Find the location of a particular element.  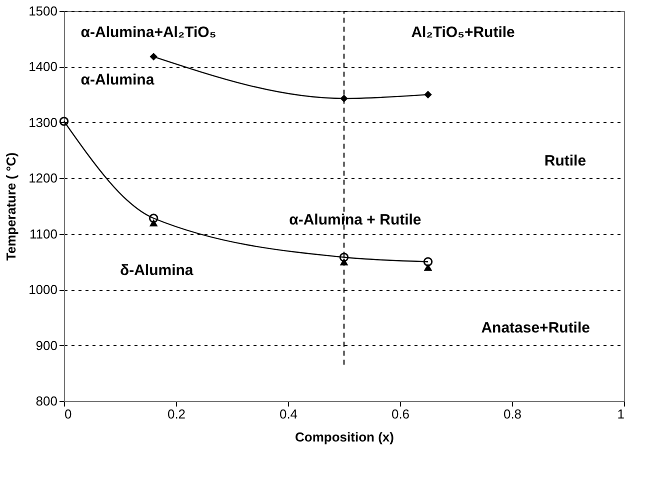

x-tick-label: 0 is located at coordinates (68, 414).